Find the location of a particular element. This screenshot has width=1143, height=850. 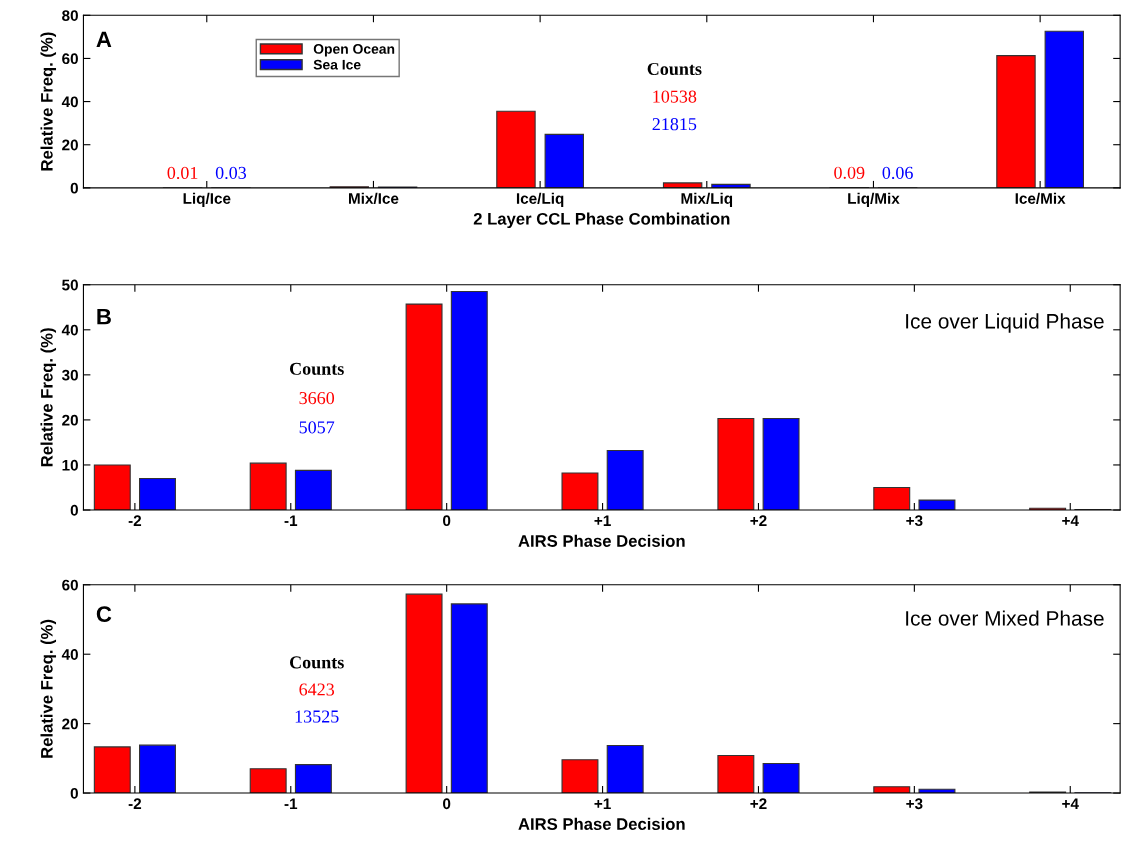

annotation: A is located at coordinates (104, 39).